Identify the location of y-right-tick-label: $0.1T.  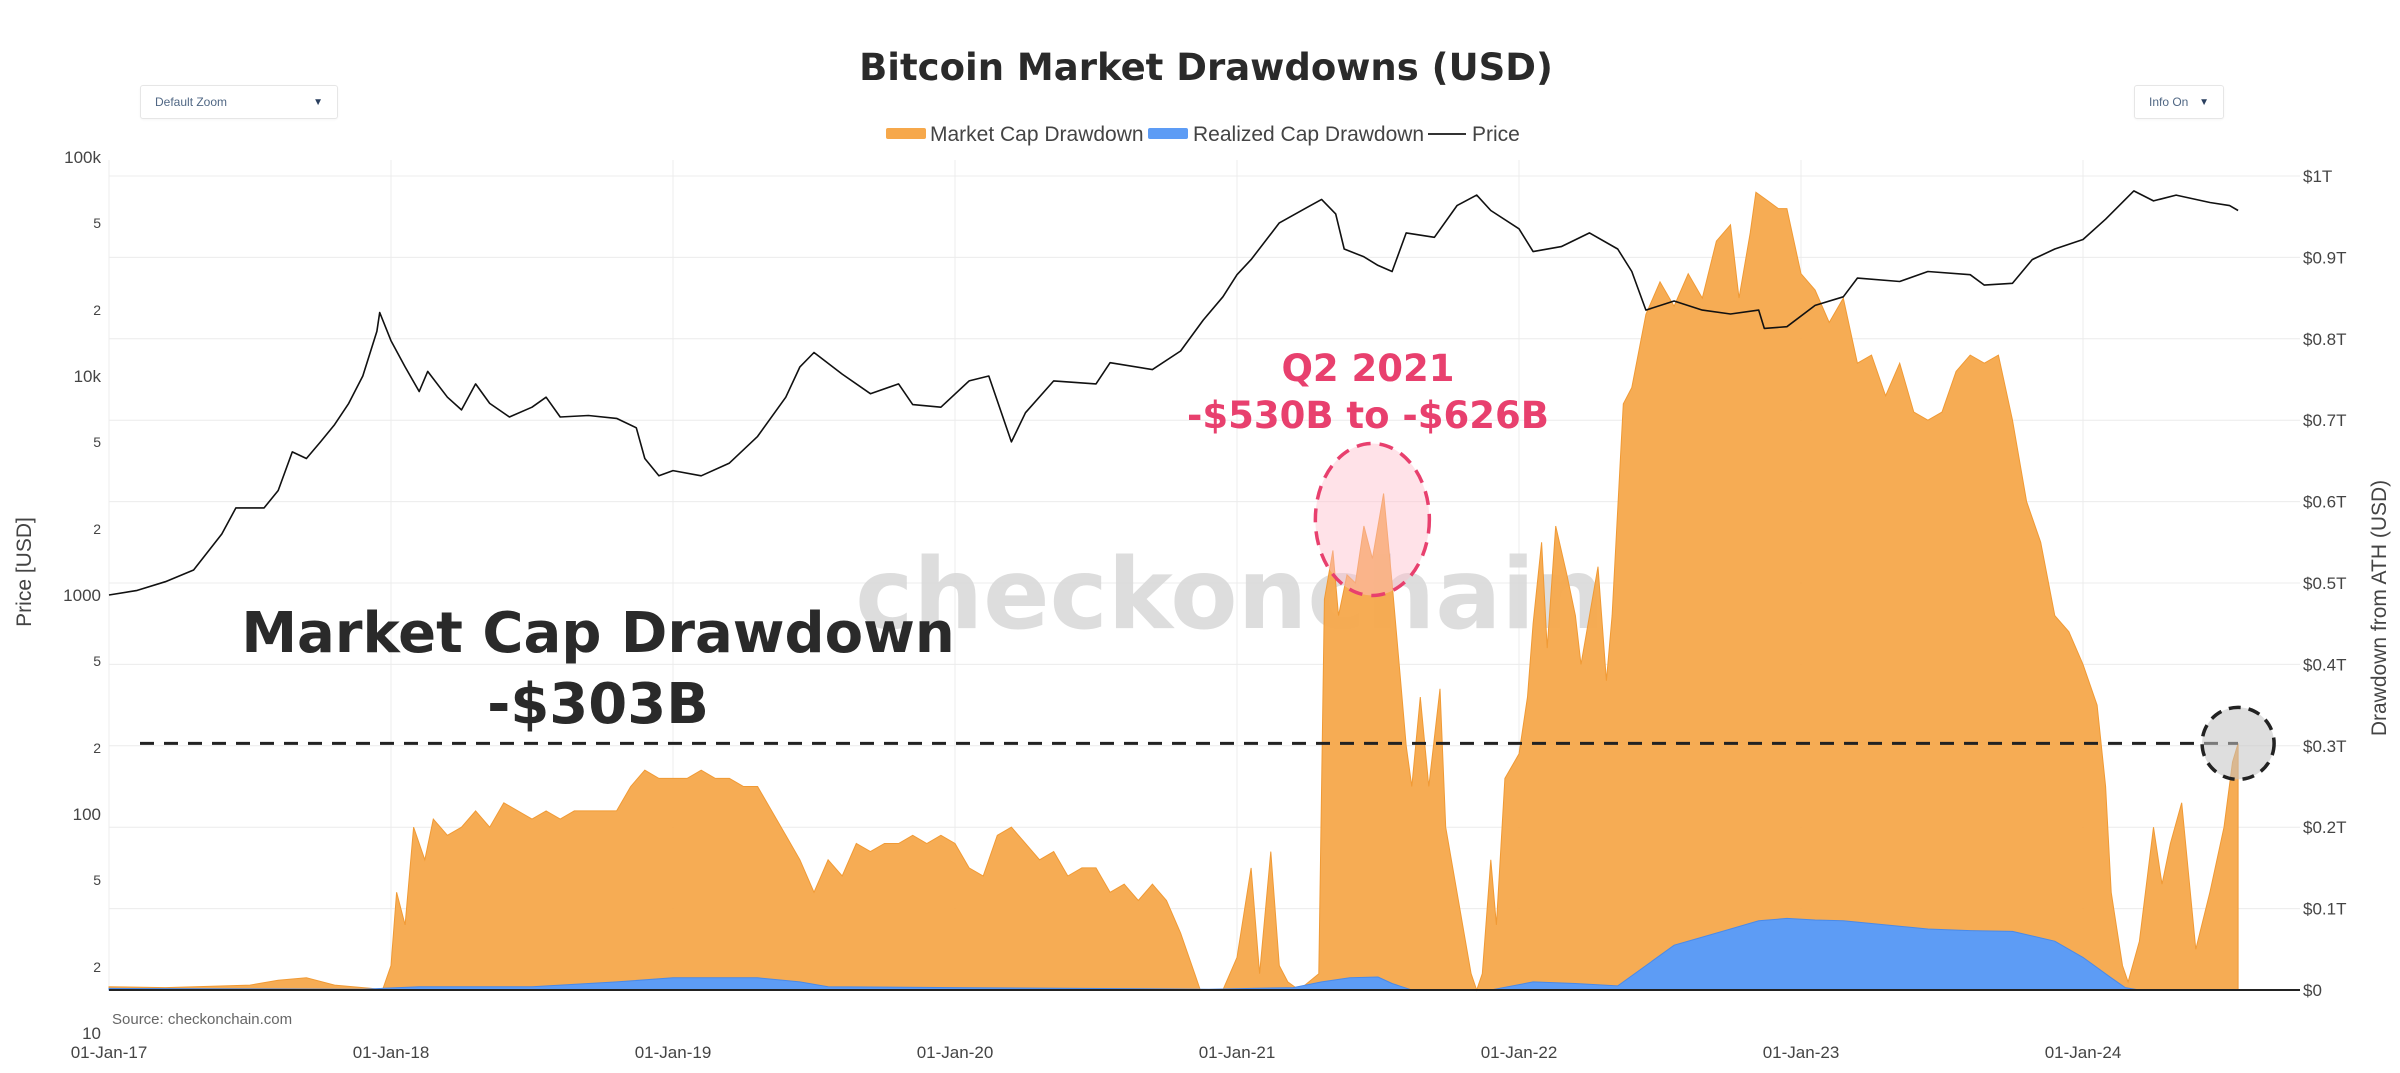
(2324, 909).